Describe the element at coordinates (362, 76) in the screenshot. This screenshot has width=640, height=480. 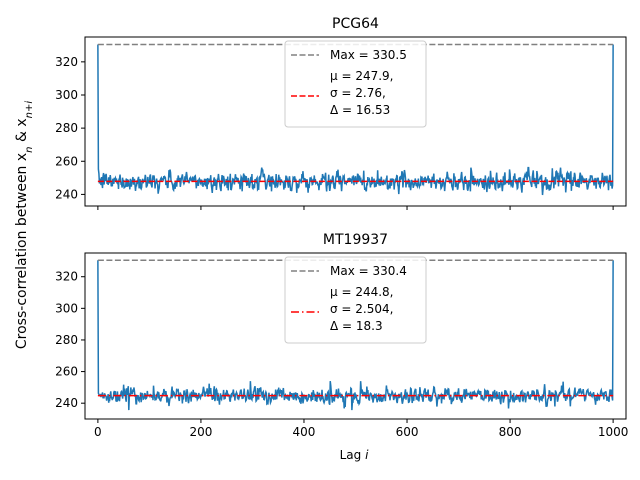
I see `legend-stat-label: μ = 247.9,` at that location.